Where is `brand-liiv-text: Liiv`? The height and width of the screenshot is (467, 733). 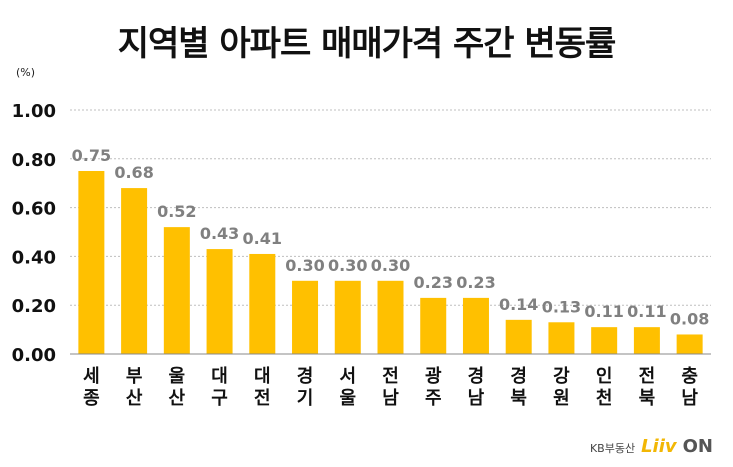
brand-liiv-text: Liiv is located at coordinates (659, 446).